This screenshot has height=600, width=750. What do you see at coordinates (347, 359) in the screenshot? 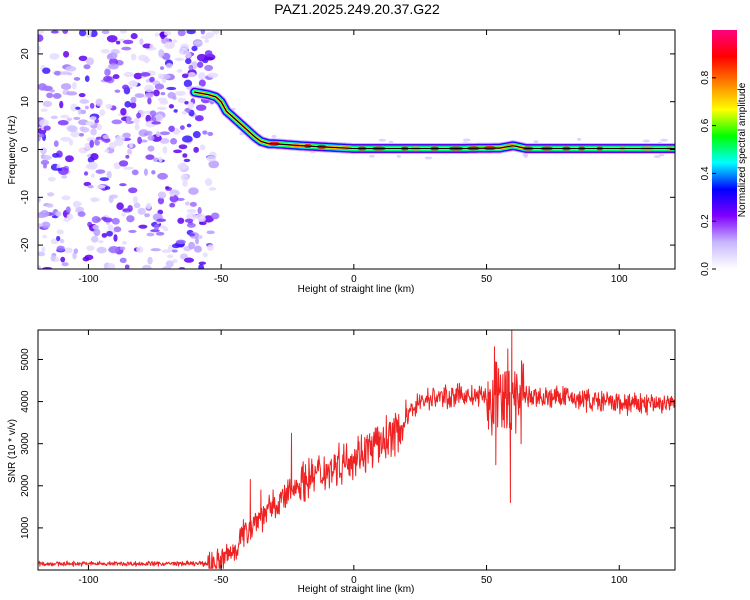
I see `snr-y-tick: 5000` at bounding box center [347, 359].